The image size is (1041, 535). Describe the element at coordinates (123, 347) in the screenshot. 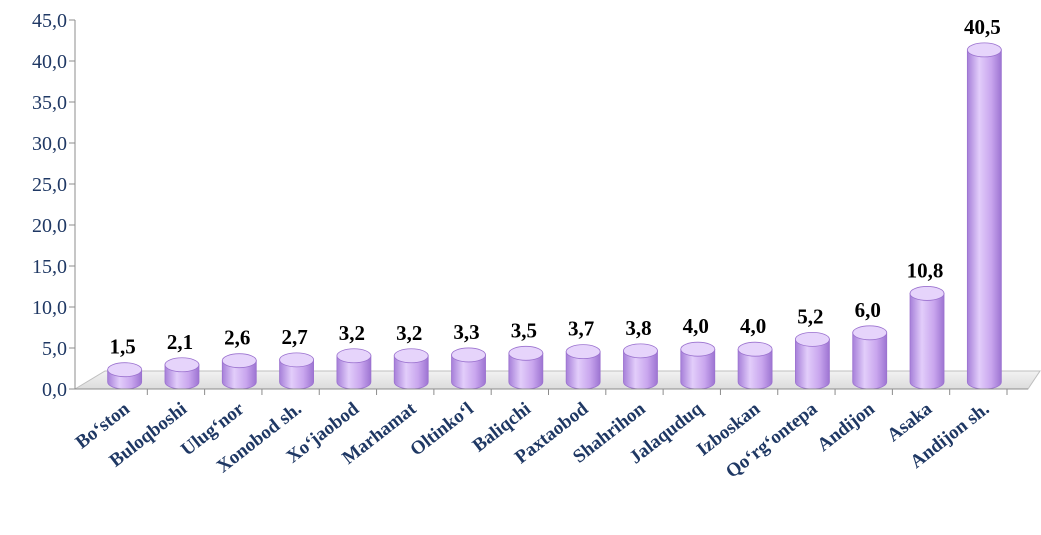

I see `data-label: 1,5` at that location.